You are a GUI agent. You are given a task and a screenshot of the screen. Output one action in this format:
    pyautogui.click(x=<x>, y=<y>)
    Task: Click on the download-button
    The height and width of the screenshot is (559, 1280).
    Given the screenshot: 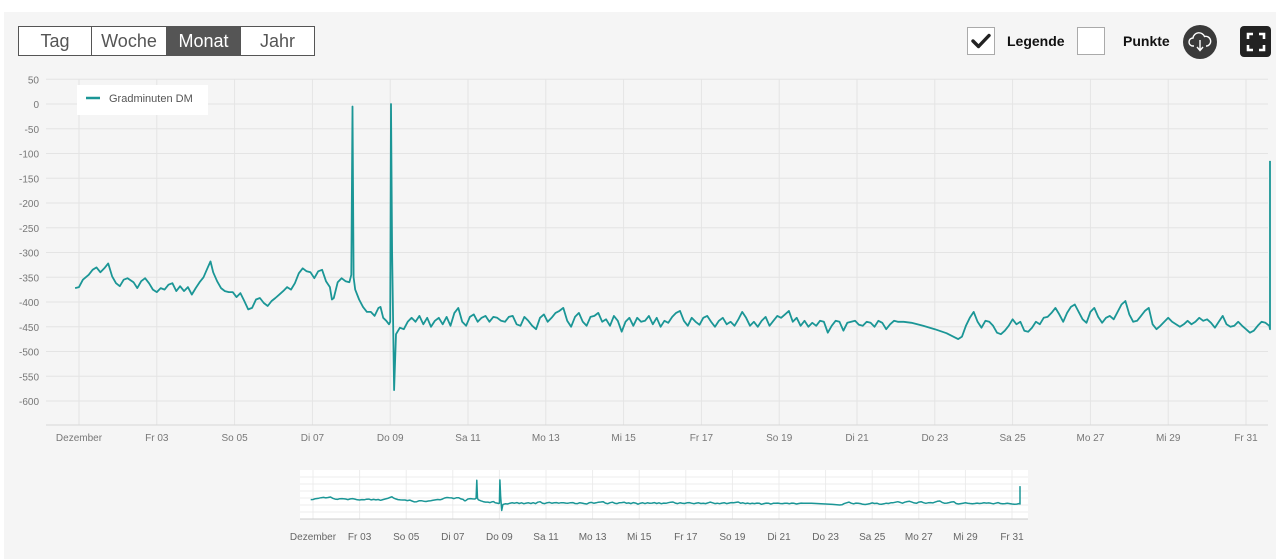 What is the action you would take?
    pyautogui.click(x=1200, y=42)
    